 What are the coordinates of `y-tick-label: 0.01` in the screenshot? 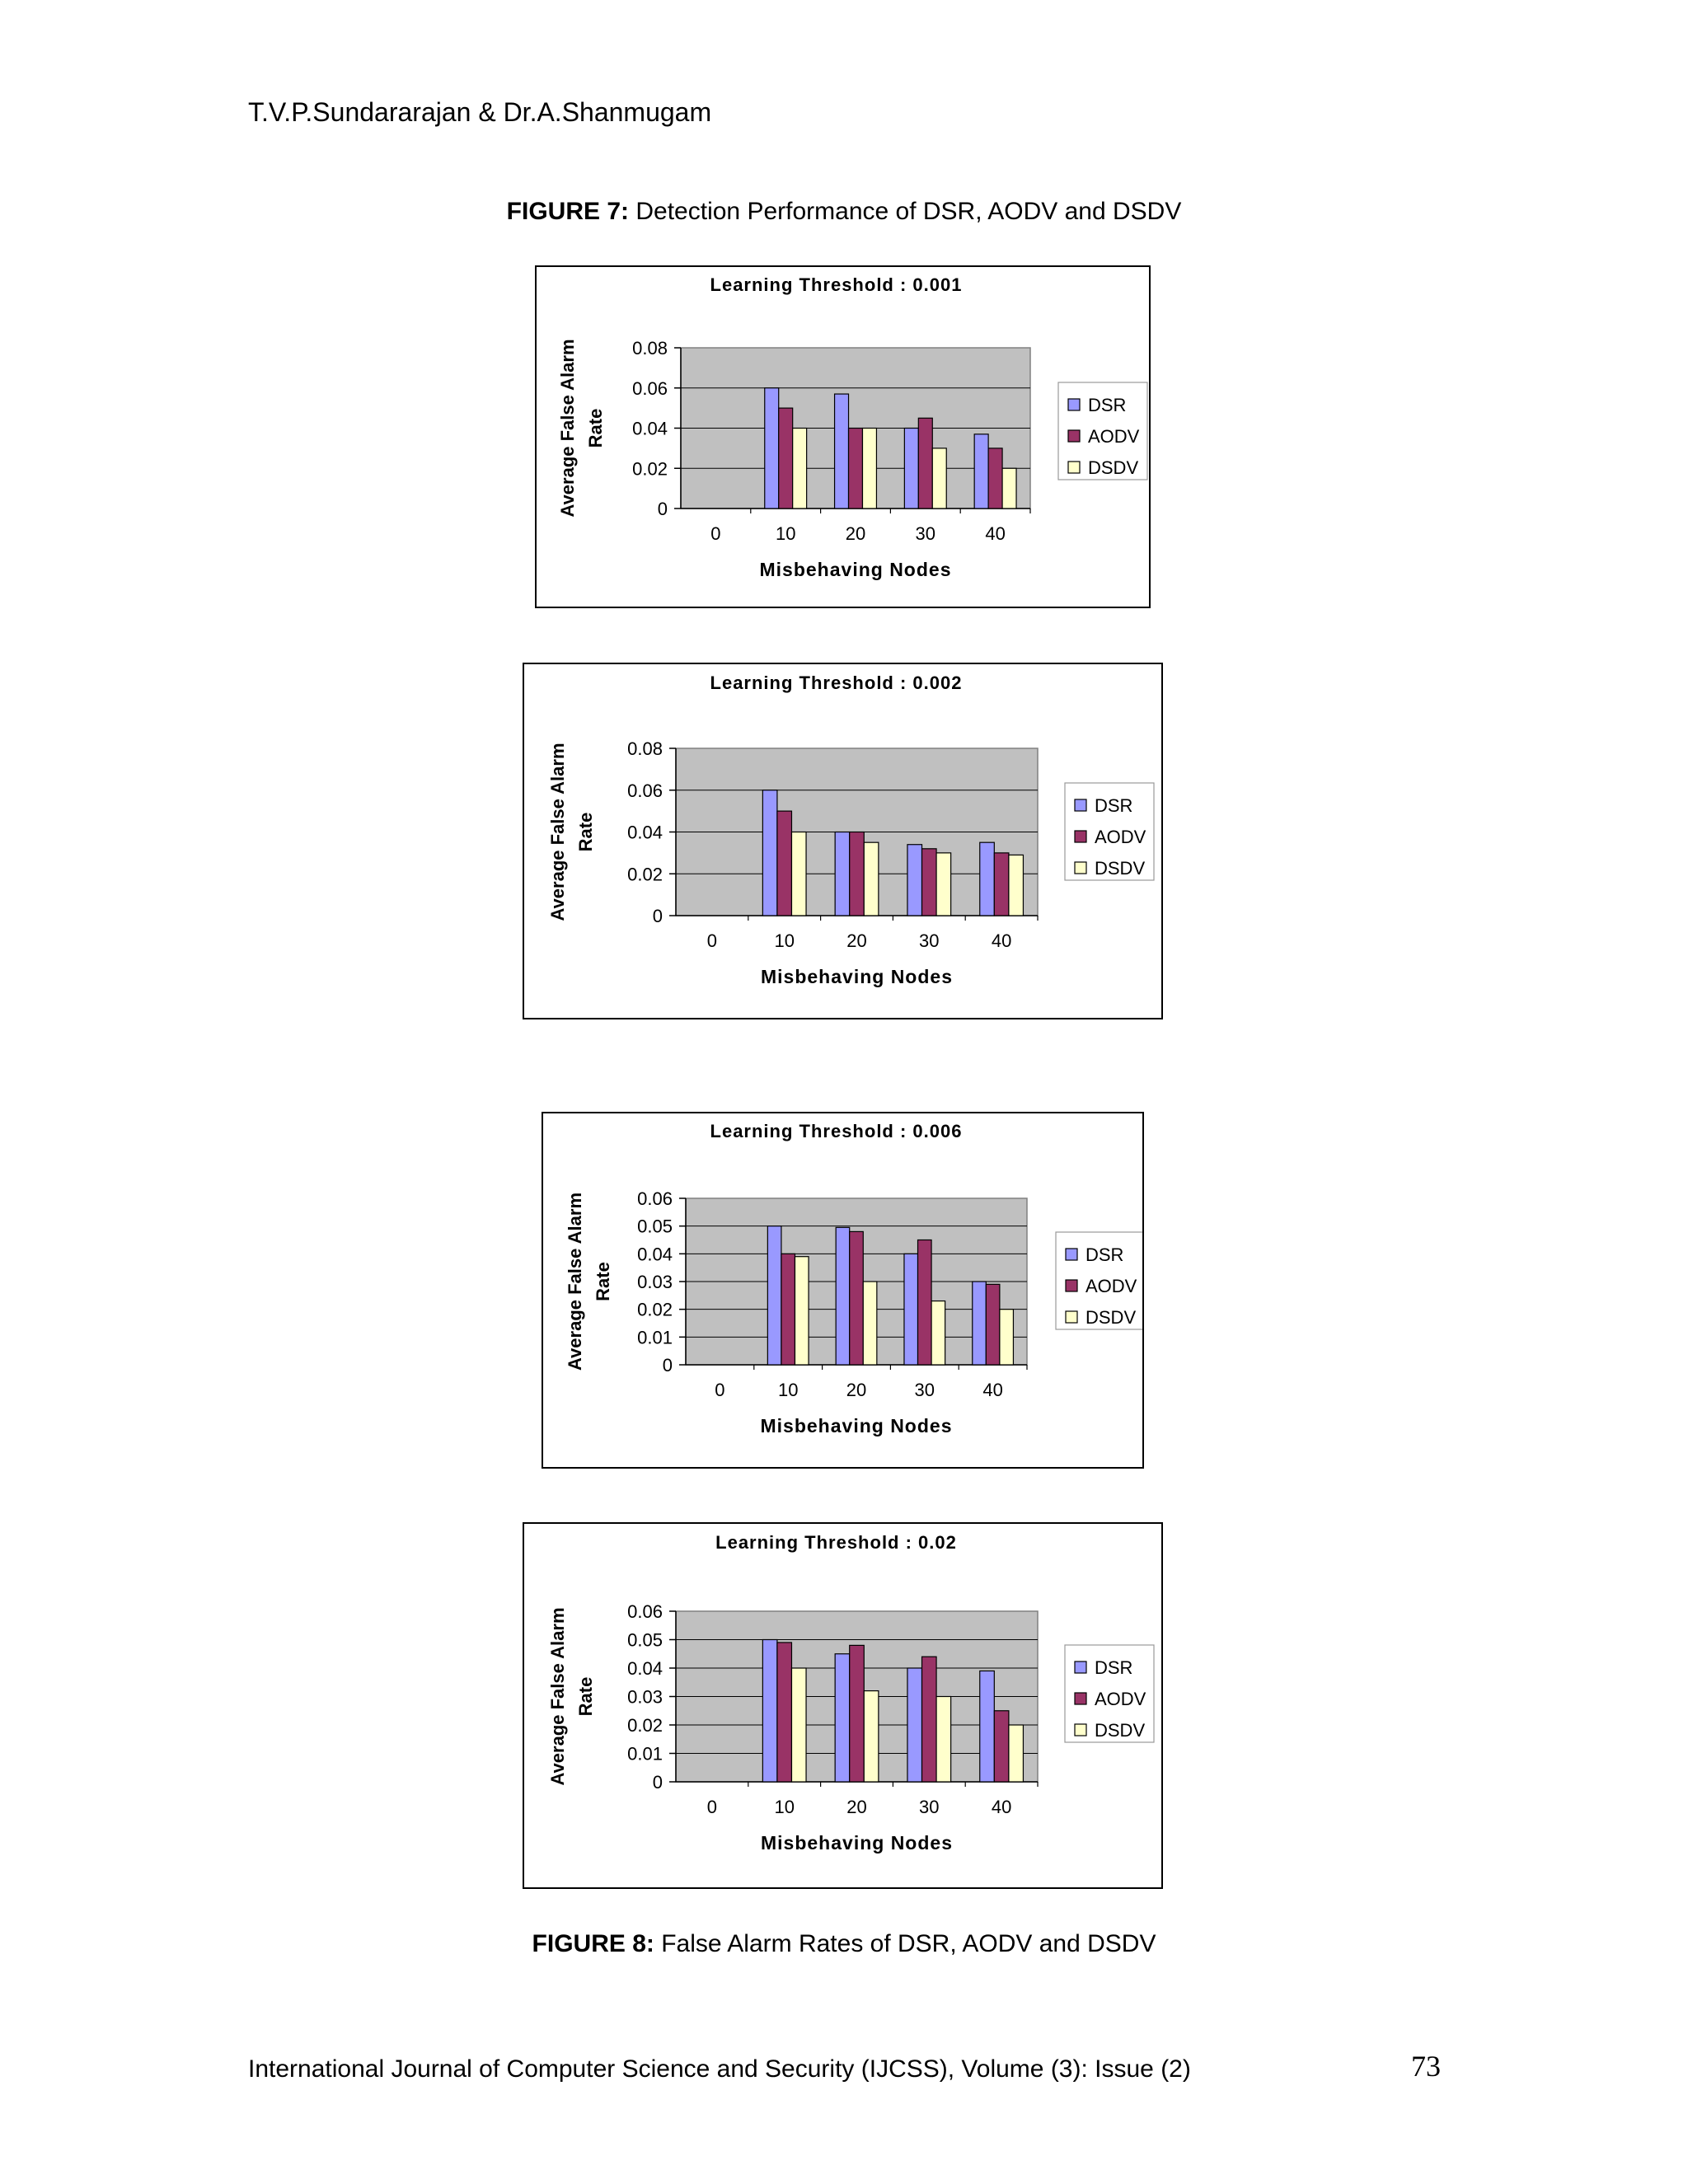 It's located at (655, 1337).